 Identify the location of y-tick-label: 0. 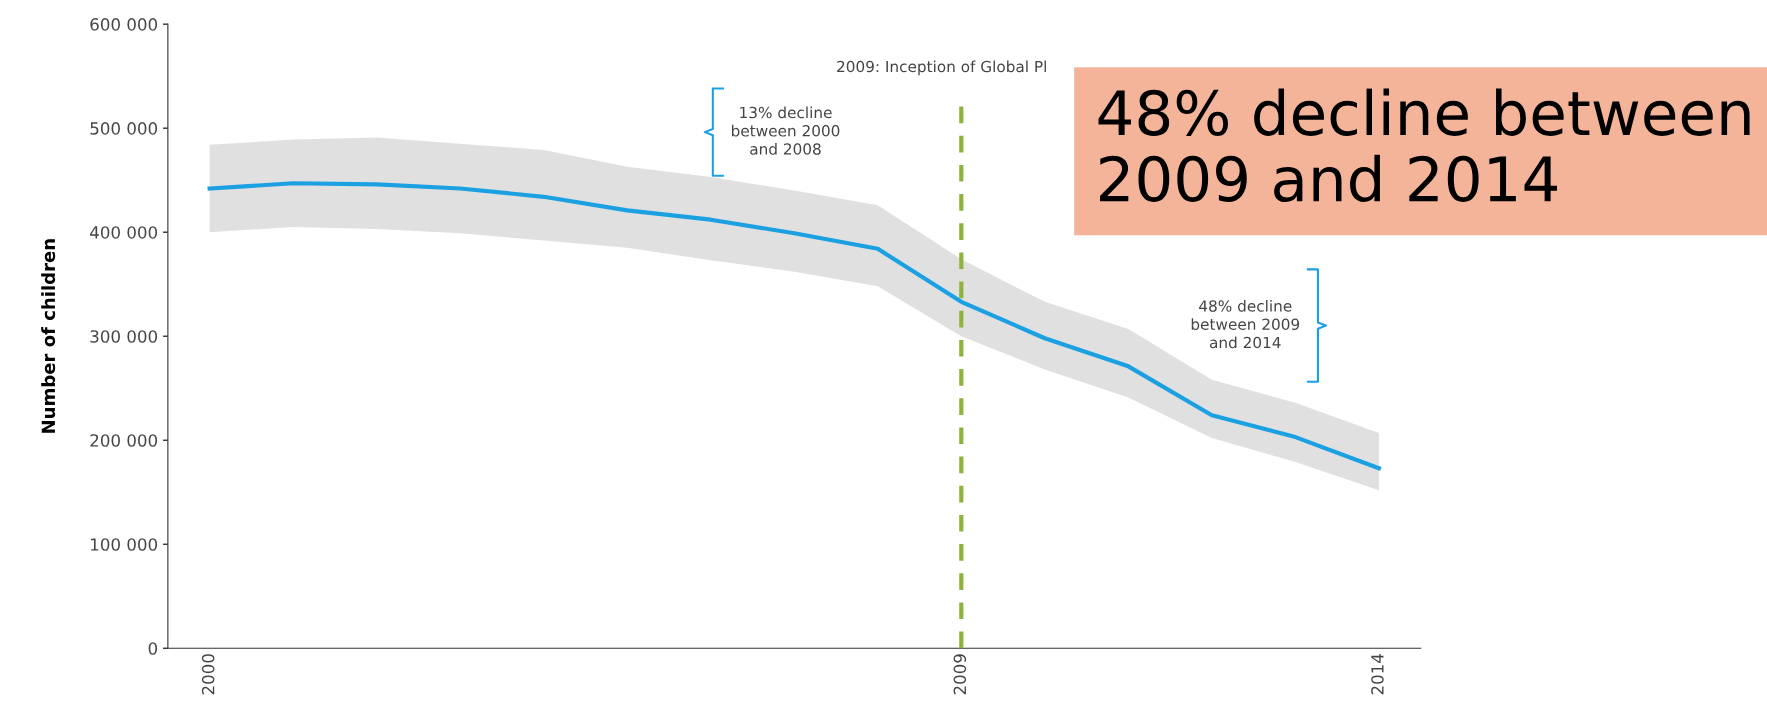
(153, 648).